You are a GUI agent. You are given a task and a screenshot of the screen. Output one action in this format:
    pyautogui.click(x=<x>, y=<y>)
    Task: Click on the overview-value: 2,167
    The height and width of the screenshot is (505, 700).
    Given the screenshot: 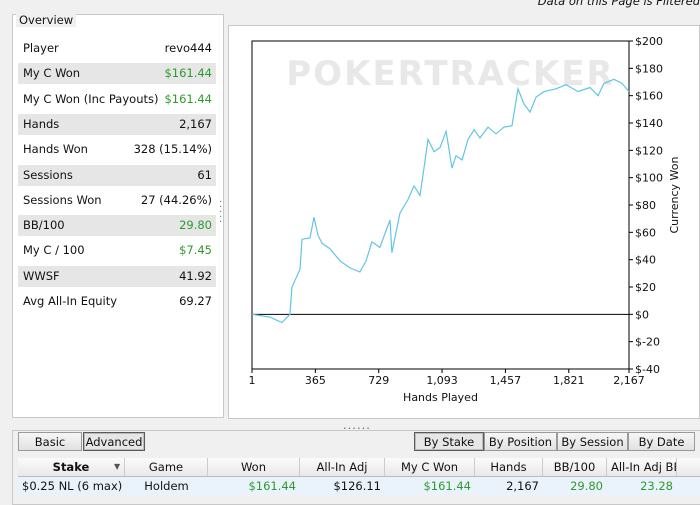 What is the action you would take?
    pyautogui.click(x=195, y=123)
    